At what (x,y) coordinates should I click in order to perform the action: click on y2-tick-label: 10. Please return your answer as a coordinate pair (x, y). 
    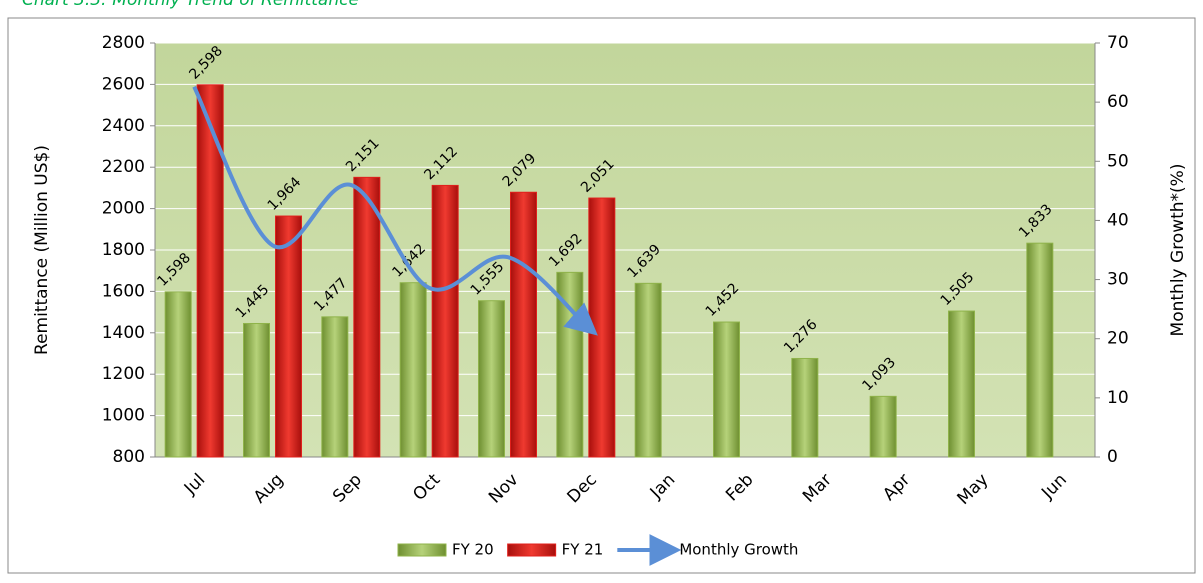
    Looking at the image, I should click on (1118, 398).